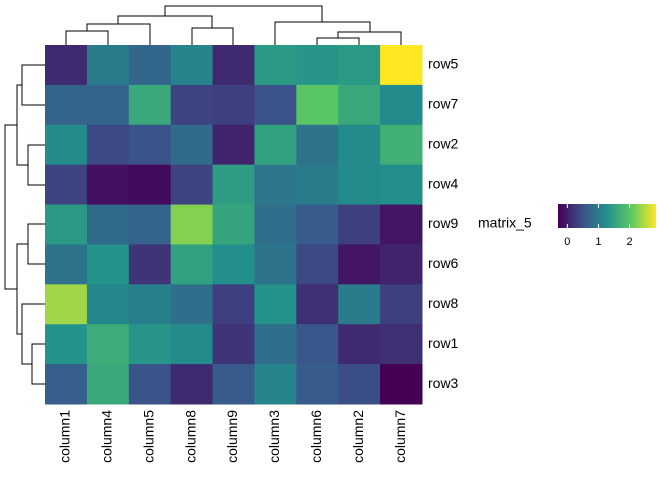 This screenshot has width=672, height=480. What do you see at coordinates (24, 224) in the screenshot?
I see `row-dendrogram` at bounding box center [24, 224].